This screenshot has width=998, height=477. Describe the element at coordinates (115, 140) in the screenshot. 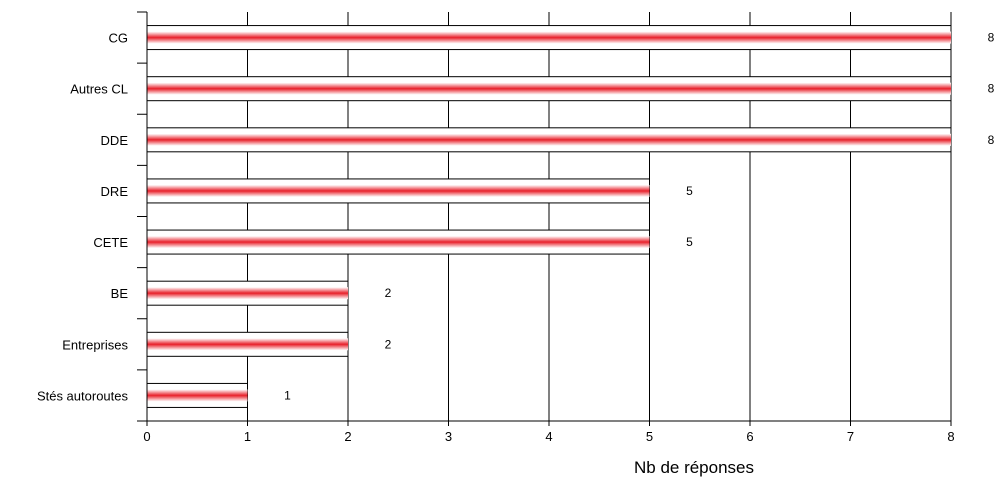

I see `category-label-2: DDE` at that location.